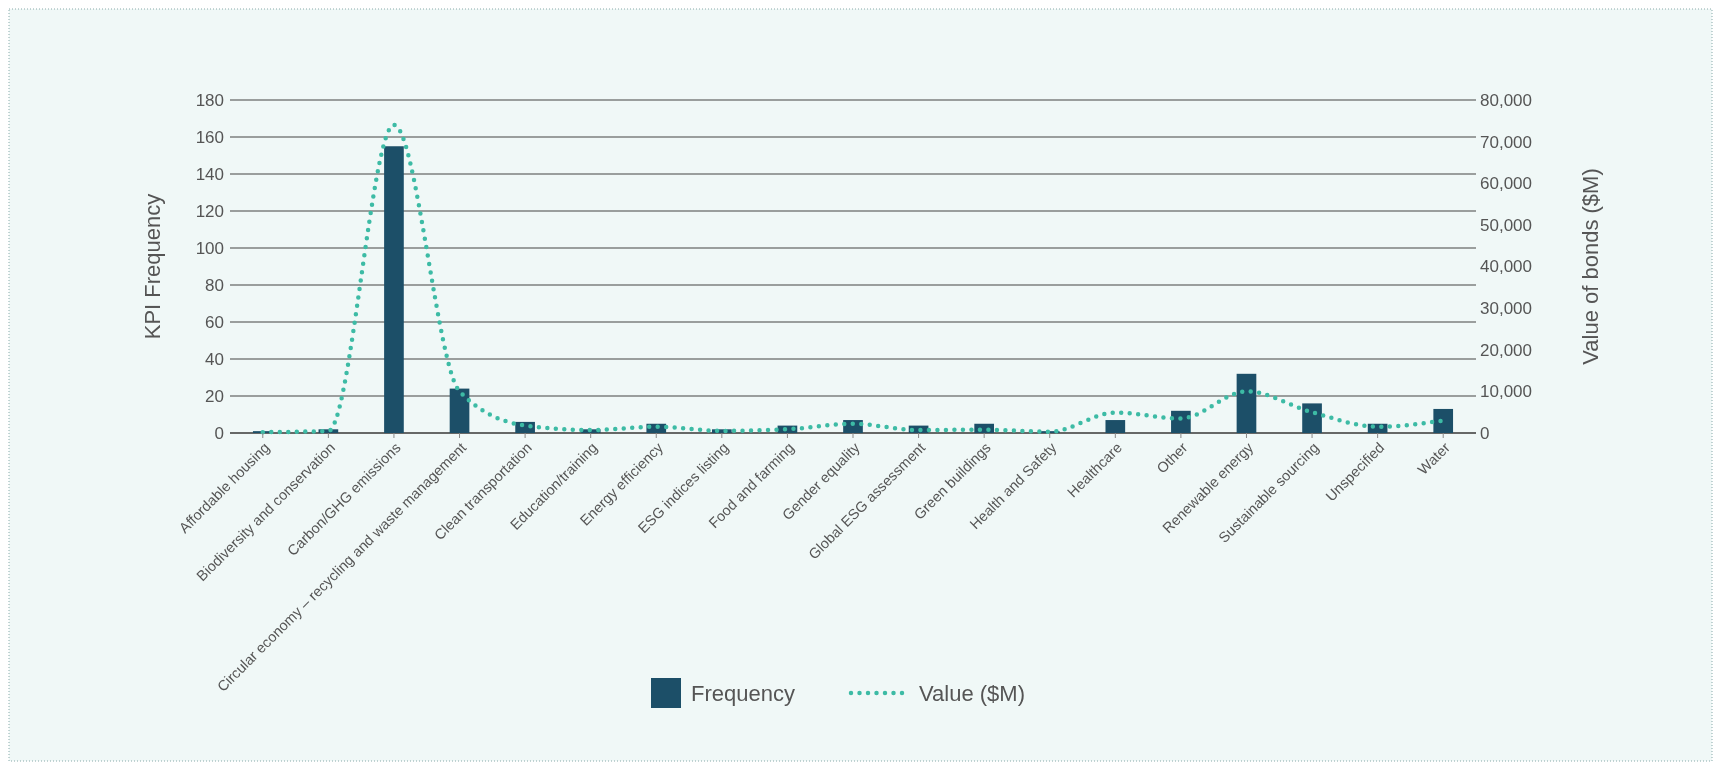 The height and width of the screenshot is (770, 1721). I want to click on y2-tick-label: 70,000, so click(1506, 142).